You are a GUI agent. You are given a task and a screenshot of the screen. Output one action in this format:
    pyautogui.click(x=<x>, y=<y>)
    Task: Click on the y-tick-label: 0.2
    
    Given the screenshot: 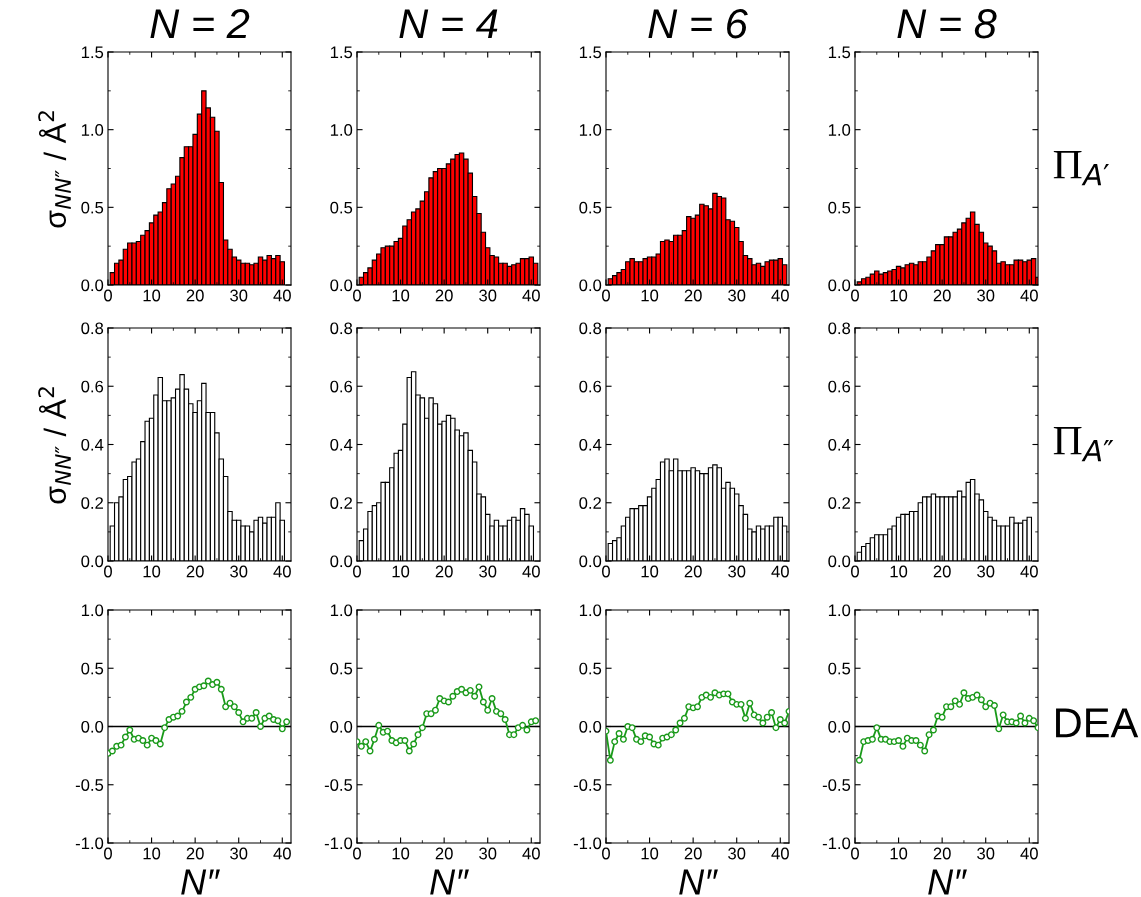 What is the action you would take?
    pyautogui.click(x=839, y=503)
    